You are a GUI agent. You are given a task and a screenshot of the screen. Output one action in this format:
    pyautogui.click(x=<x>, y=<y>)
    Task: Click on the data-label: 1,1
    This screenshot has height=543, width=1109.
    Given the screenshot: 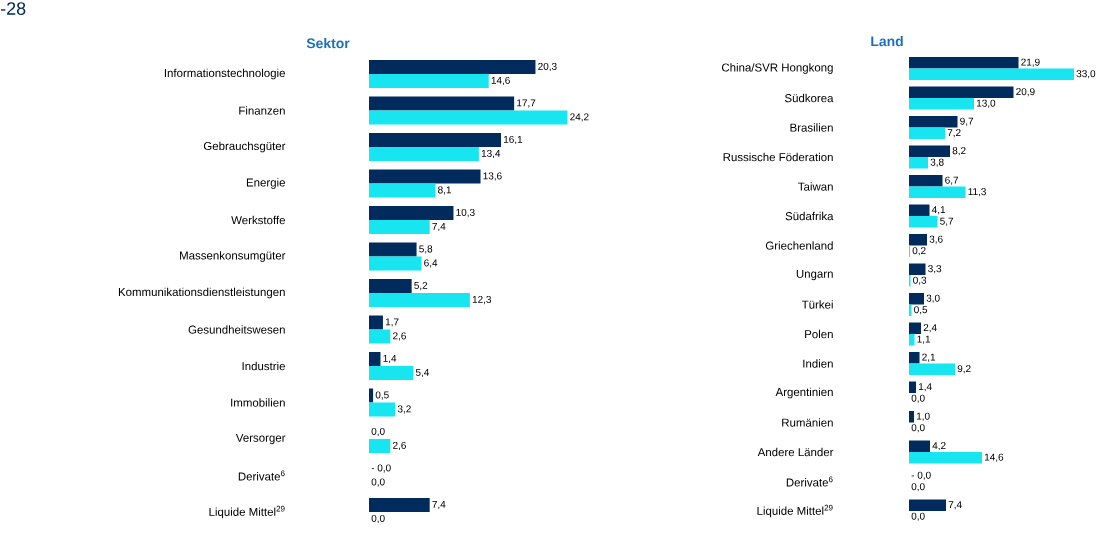 What is the action you would take?
    pyautogui.click(x=924, y=339)
    